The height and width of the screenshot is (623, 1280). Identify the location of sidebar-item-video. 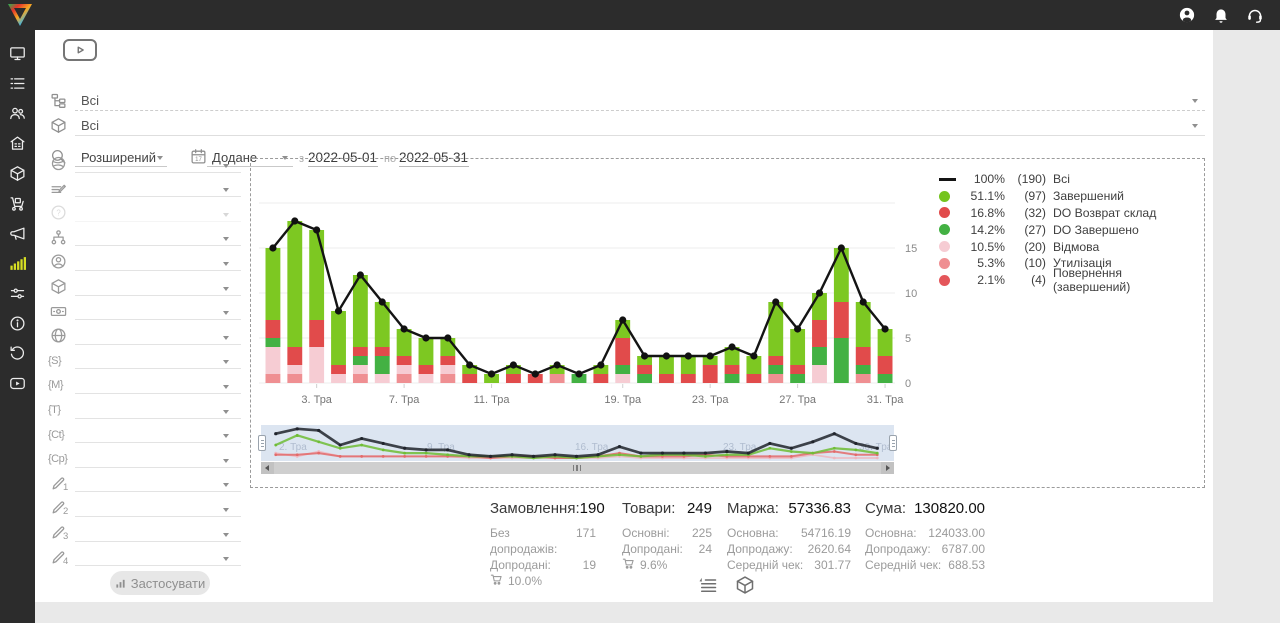
(17, 383).